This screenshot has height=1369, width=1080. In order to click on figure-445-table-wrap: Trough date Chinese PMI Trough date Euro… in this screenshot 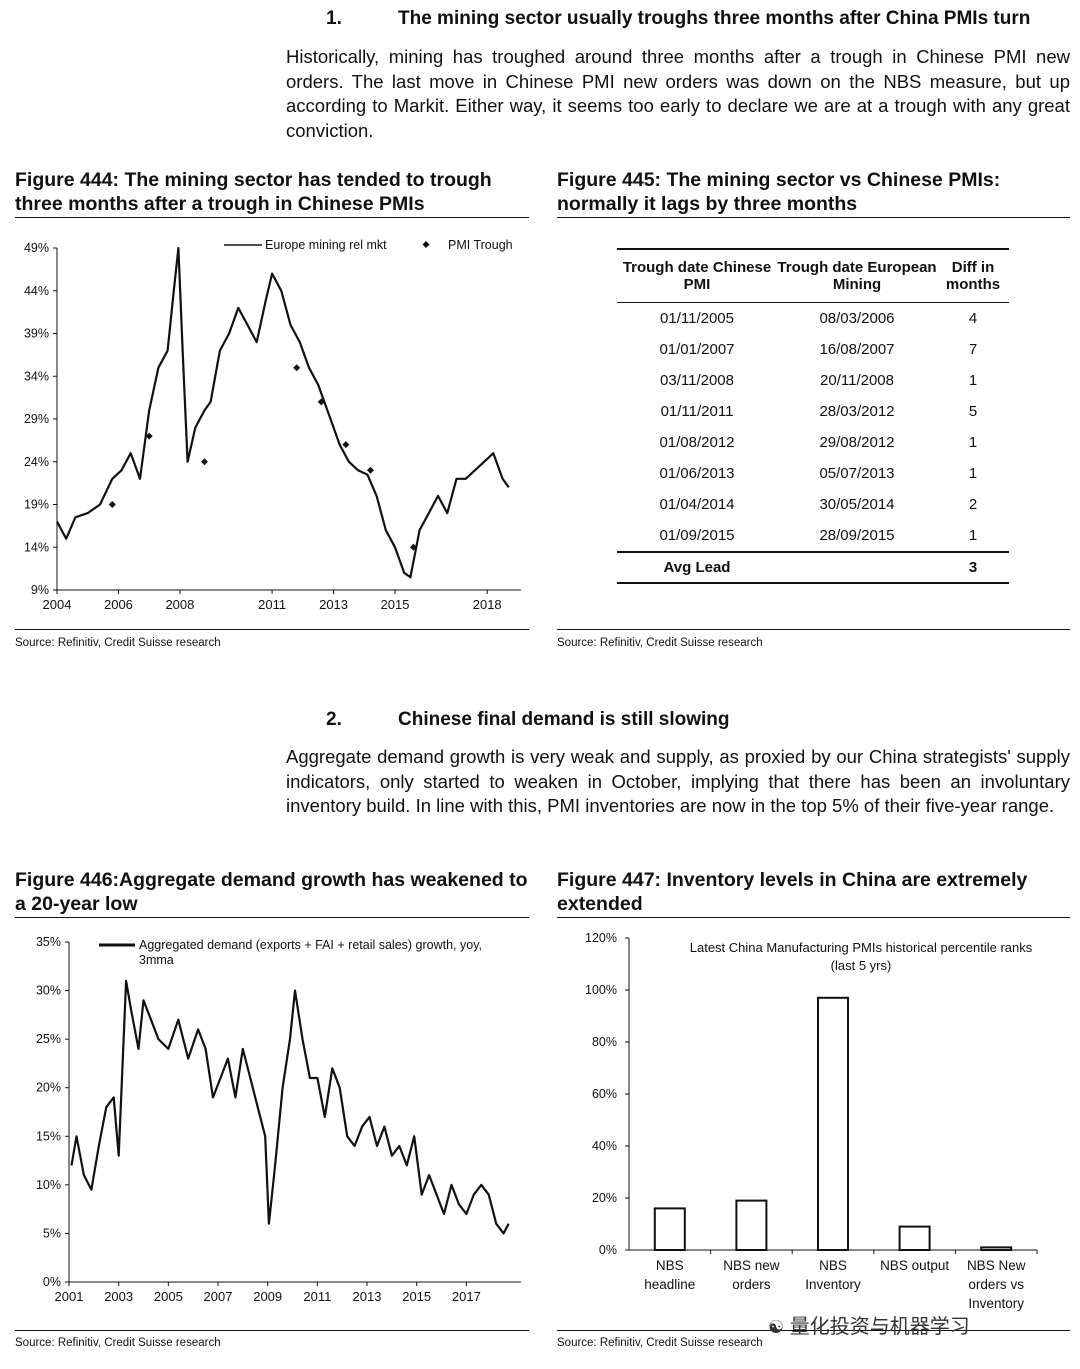, I will do `click(813, 416)`.